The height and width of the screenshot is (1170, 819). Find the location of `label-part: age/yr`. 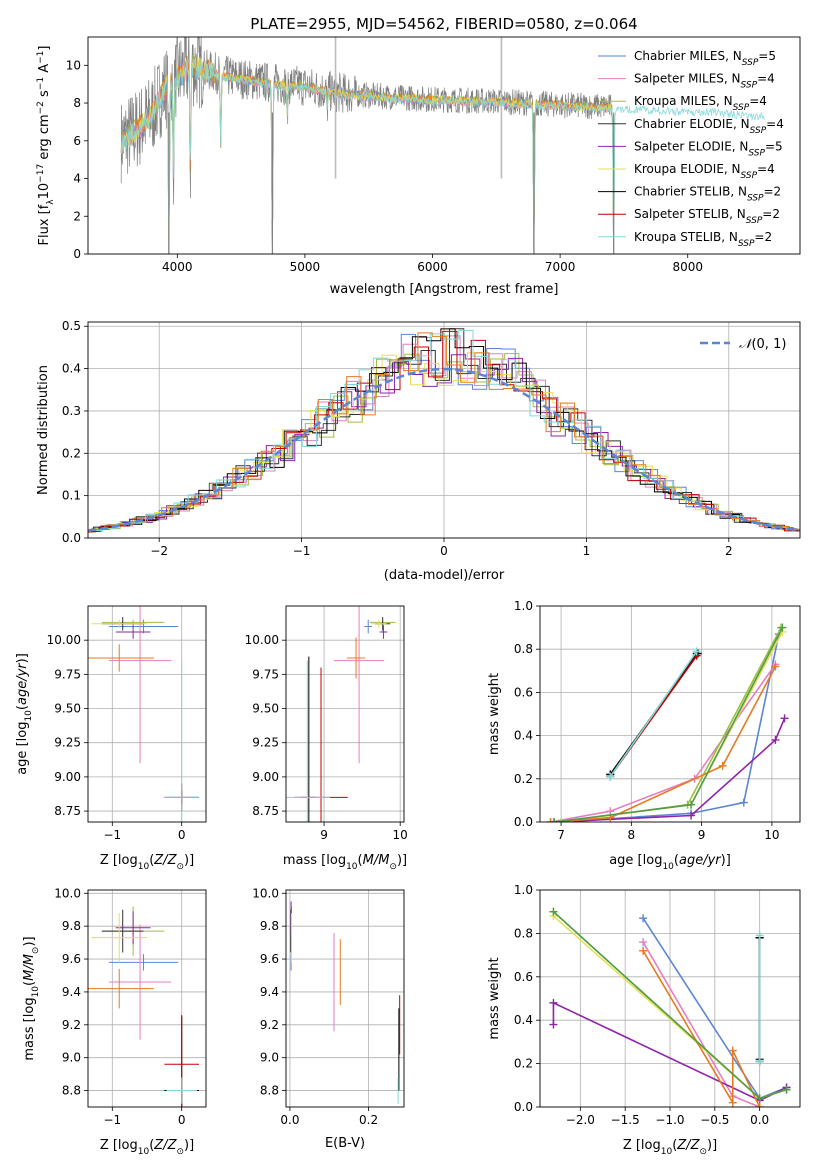

label-part: age/yr is located at coordinates (22, 683).